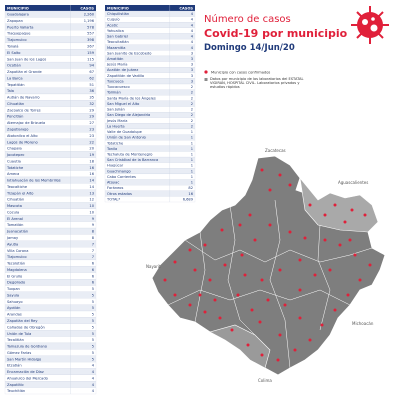 The width and height of the screenshot is (400, 404). I want to click on municipality-name: Amatitán, so click(115, 59).